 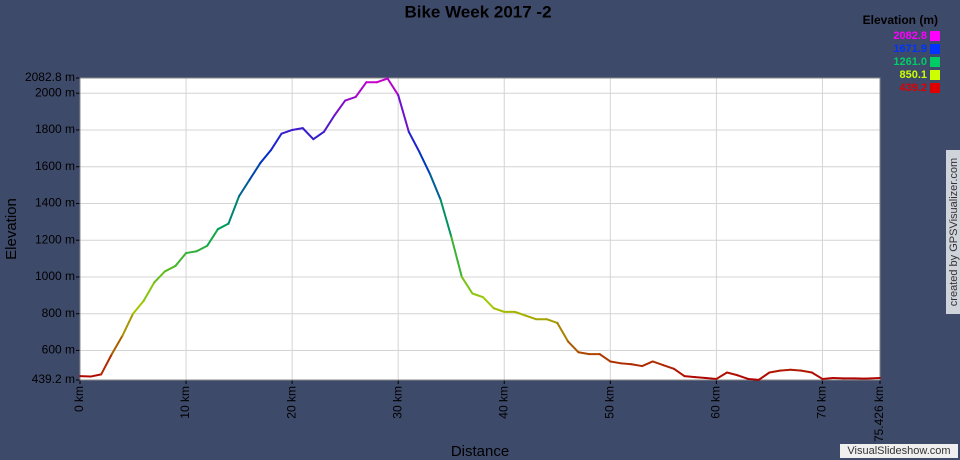 I want to click on credit-box, so click(x=953, y=232).